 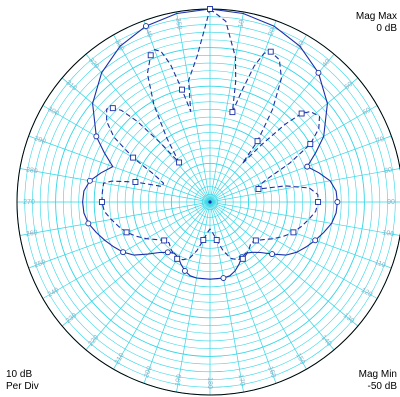 I want to click on angle-tick-label: 40, so click(x=326, y=63).